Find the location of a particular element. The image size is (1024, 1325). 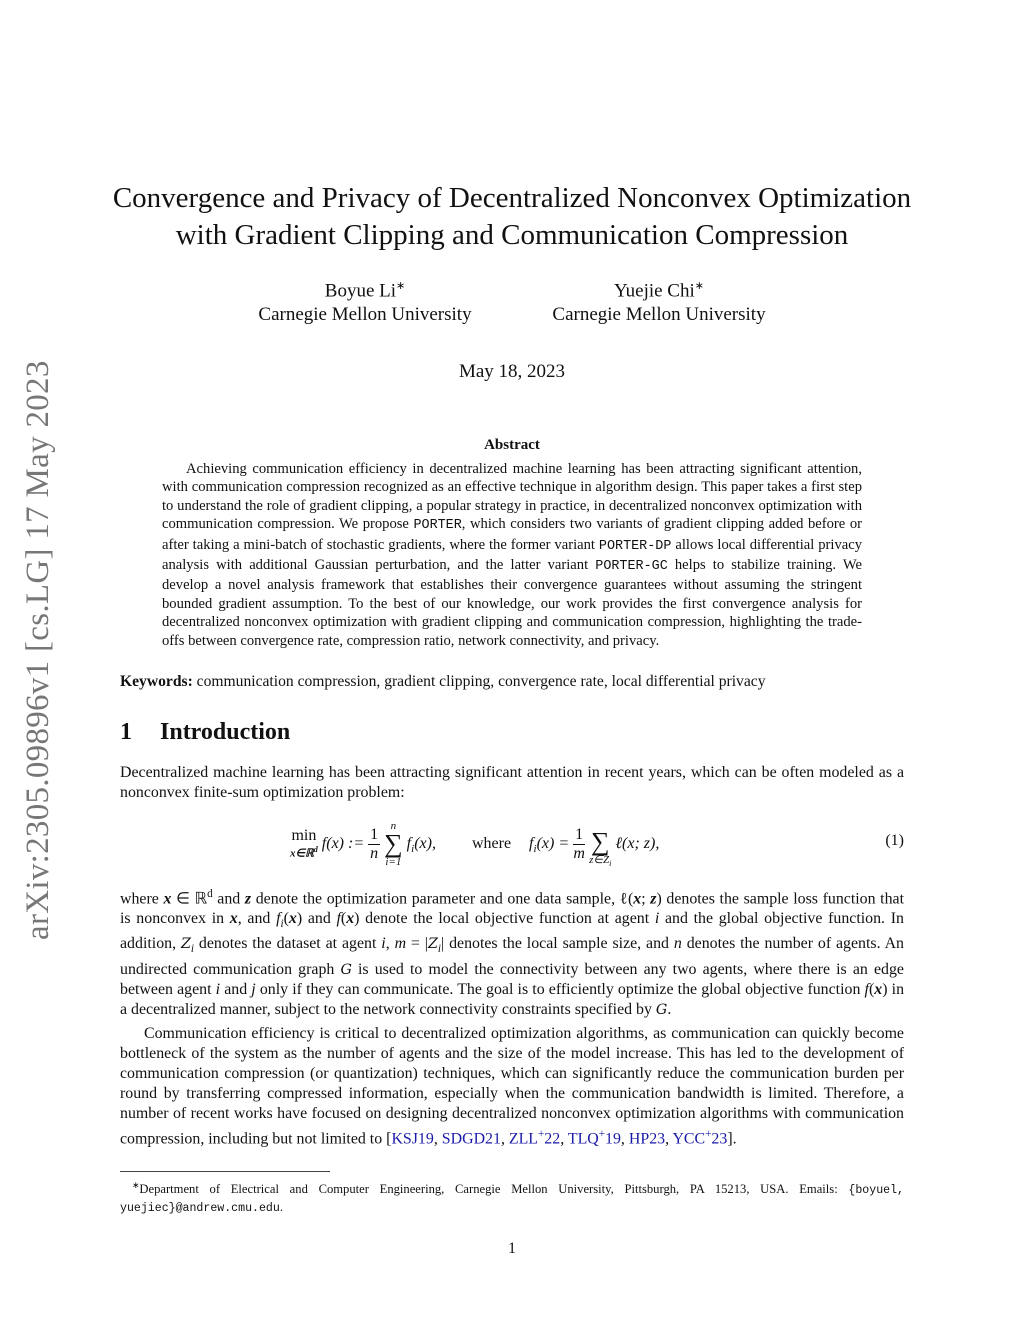

text-segment: {boyuel, yuejiec}@andrew.cmu.edu is located at coordinates (512, 1200).